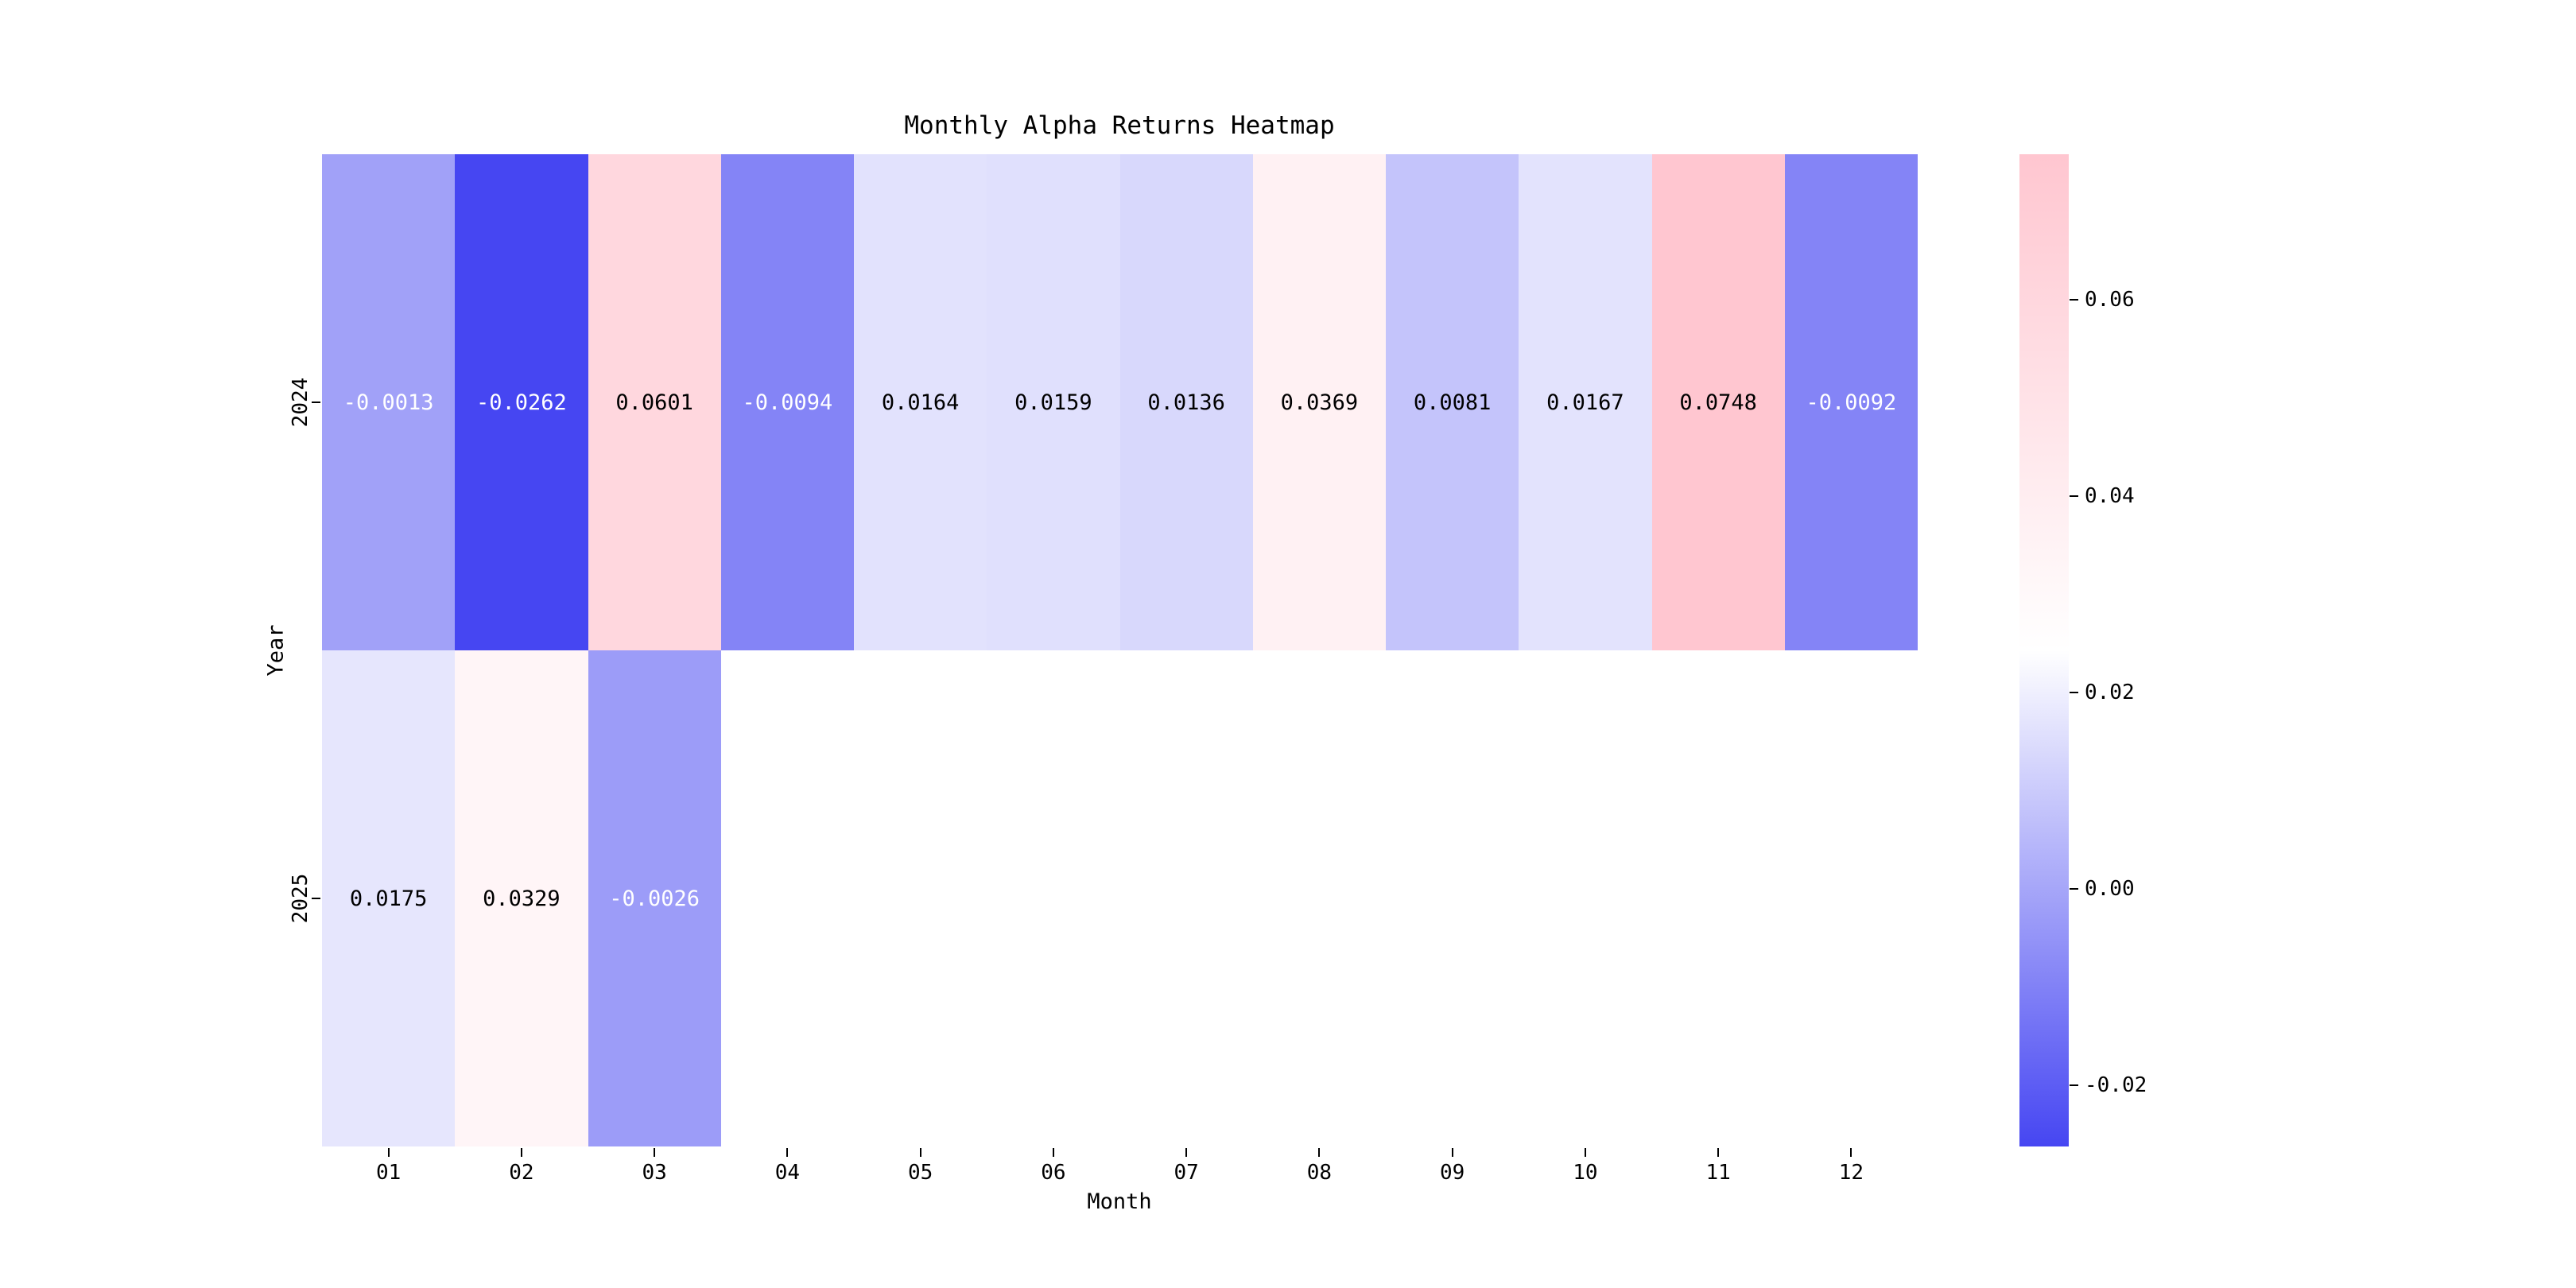 This screenshot has height=1288, width=2576. I want to click on cell-value: -0.0094, so click(788, 403).